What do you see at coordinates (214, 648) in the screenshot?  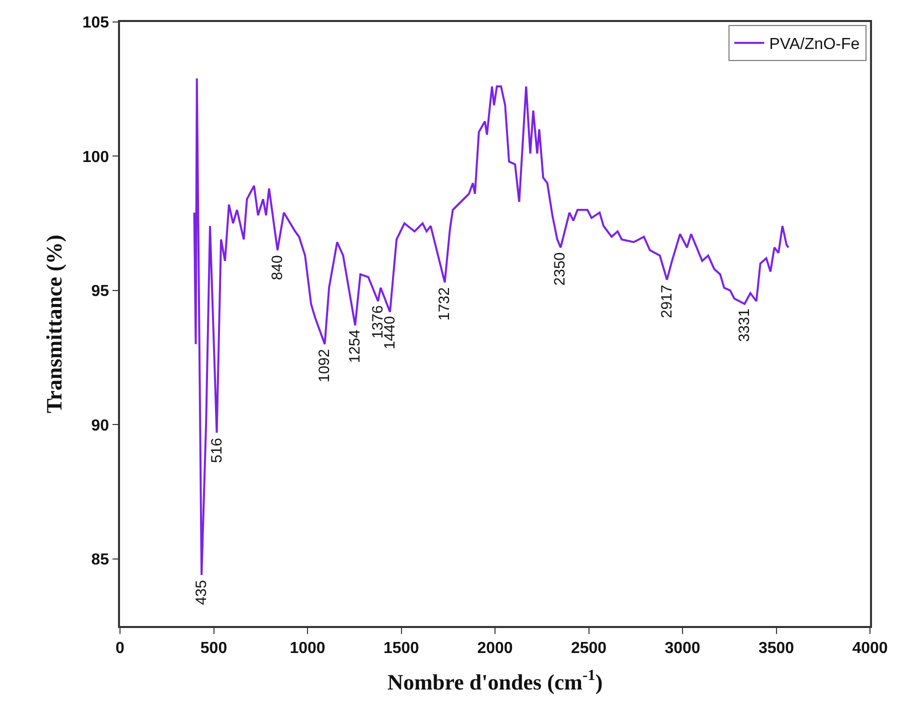 I see `x-tick-label: 500` at bounding box center [214, 648].